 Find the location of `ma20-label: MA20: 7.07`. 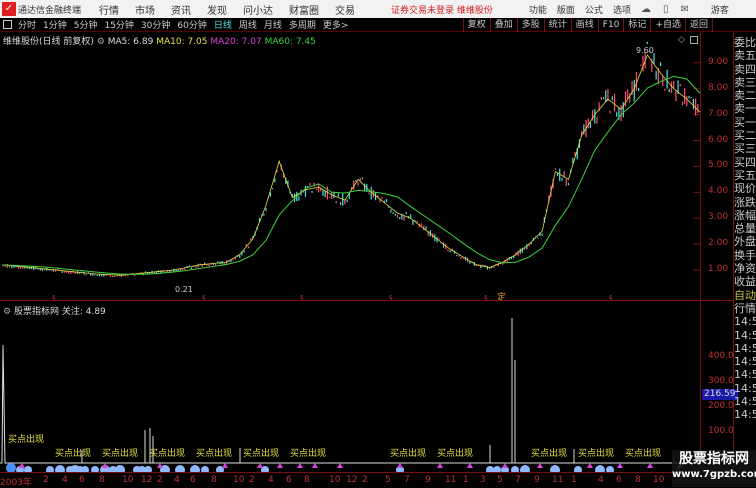

ma20-label: MA20: 7.07 is located at coordinates (236, 42).